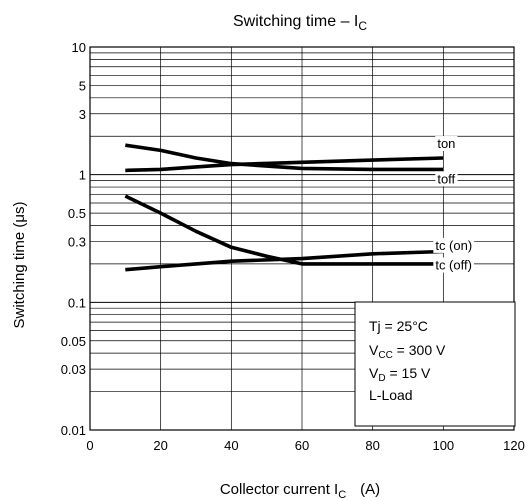 This screenshot has height=501, width=528. Describe the element at coordinates (302, 445) in the screenshot. I see `x-tick-label: 60` at that location.